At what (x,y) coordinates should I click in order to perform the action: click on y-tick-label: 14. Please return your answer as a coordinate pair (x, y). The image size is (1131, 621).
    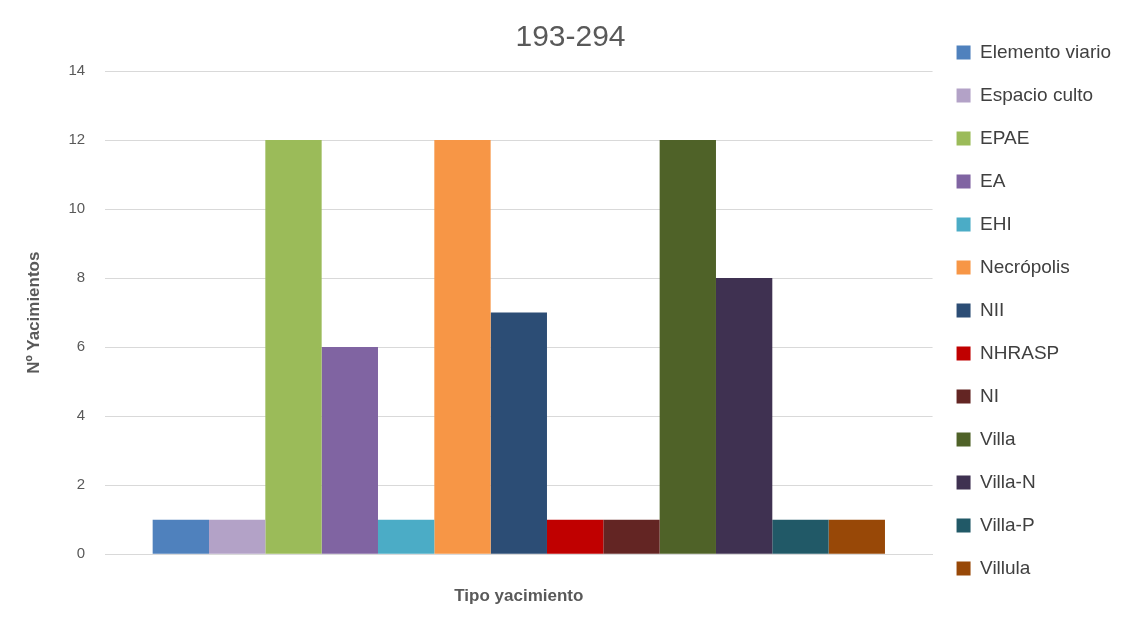
    Looking at the image, I should click on (77, 70).